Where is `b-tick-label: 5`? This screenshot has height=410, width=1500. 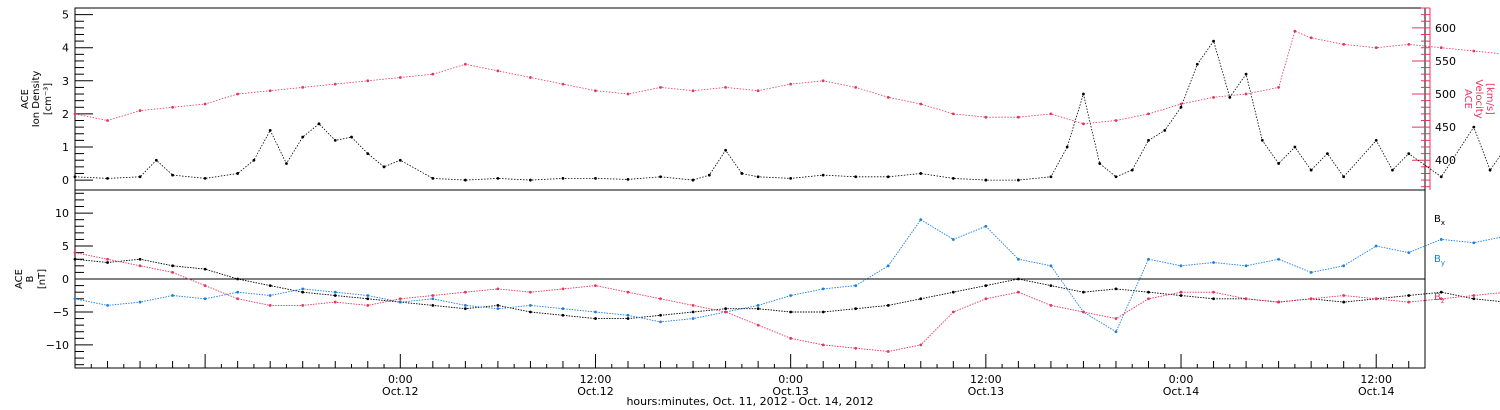 b-tick-label: 5 is located at coordinates (65, 246).